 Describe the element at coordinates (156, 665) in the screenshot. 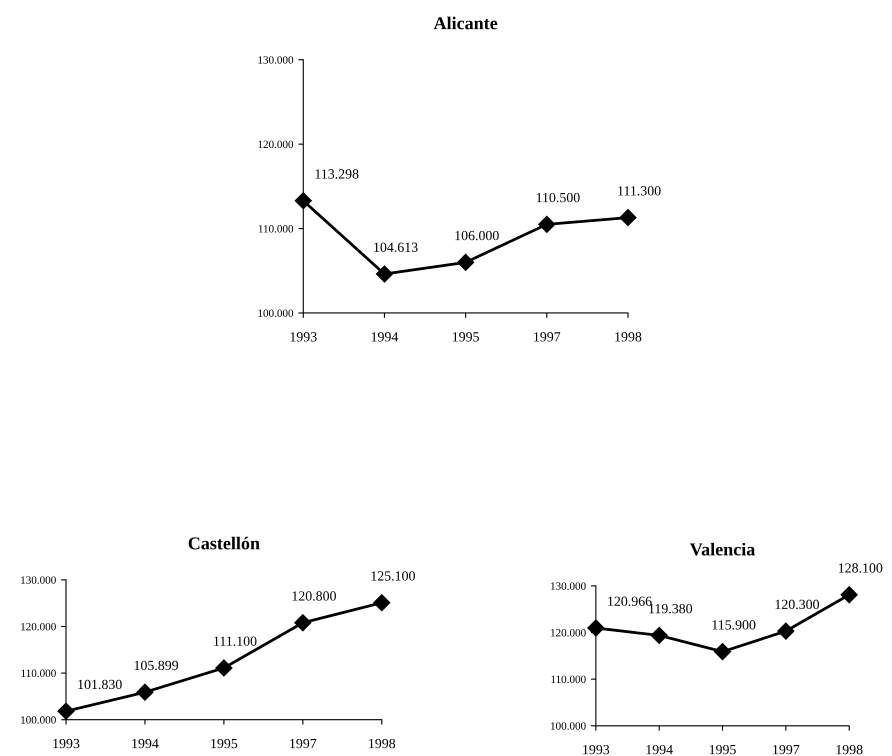

I see `data-label: 105.899` at that location.